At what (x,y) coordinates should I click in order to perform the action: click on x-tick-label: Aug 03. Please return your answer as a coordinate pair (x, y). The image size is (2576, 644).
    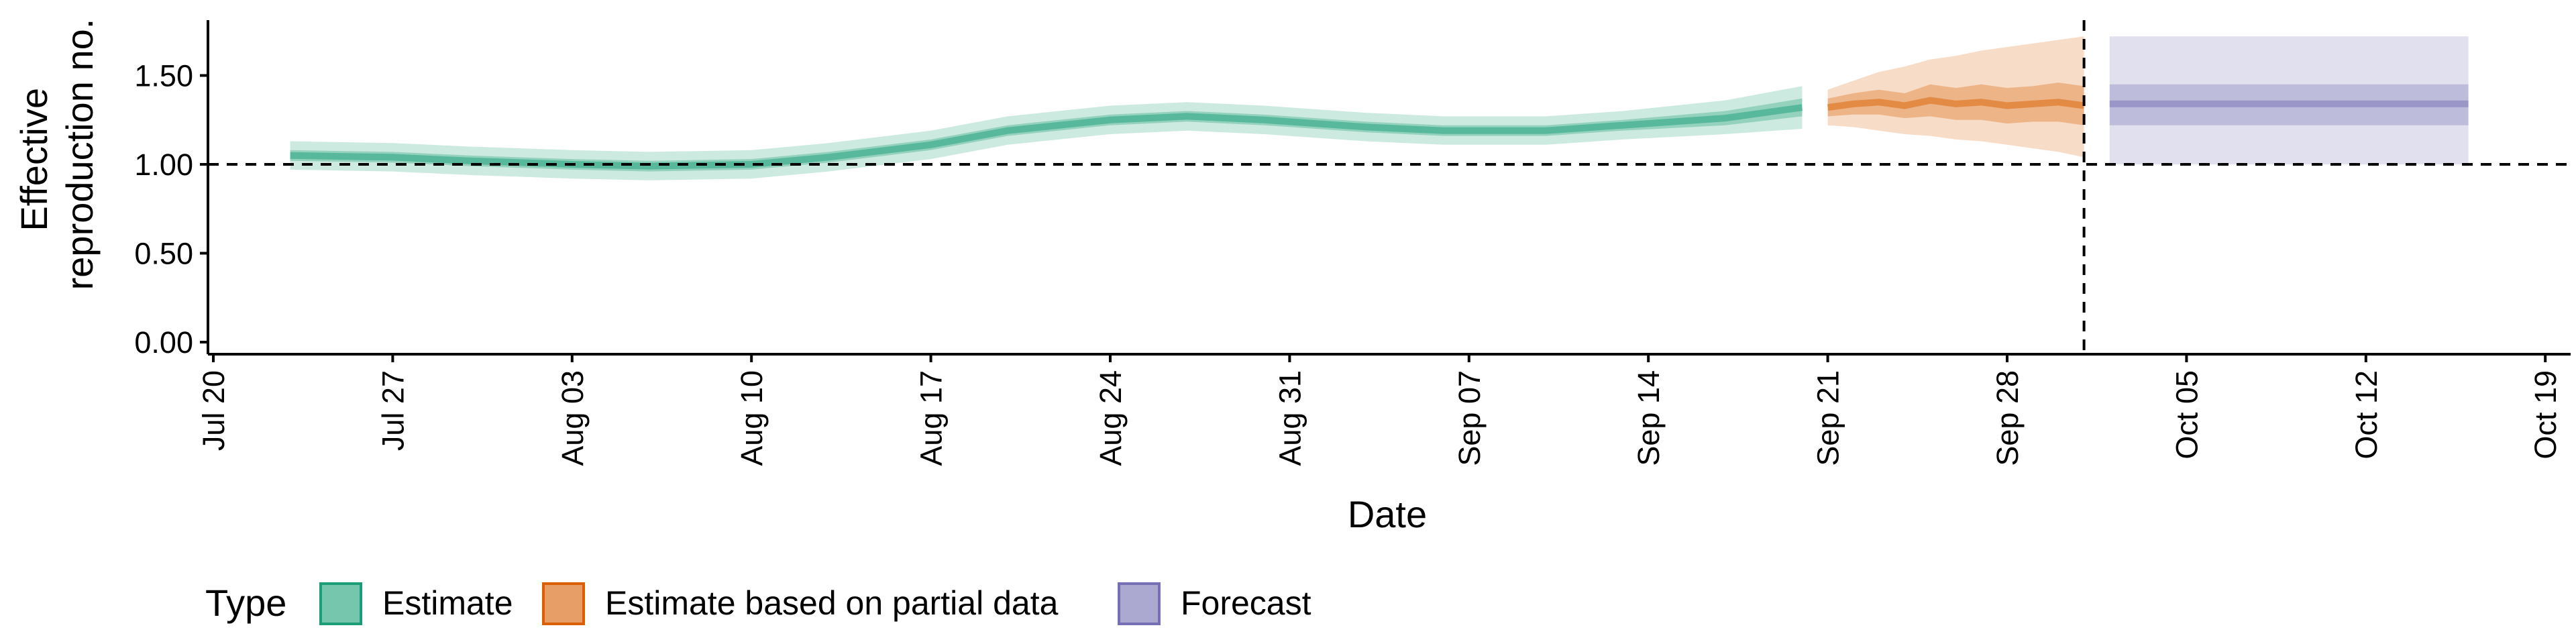
    Looking at the image, I should click on (572, 418).